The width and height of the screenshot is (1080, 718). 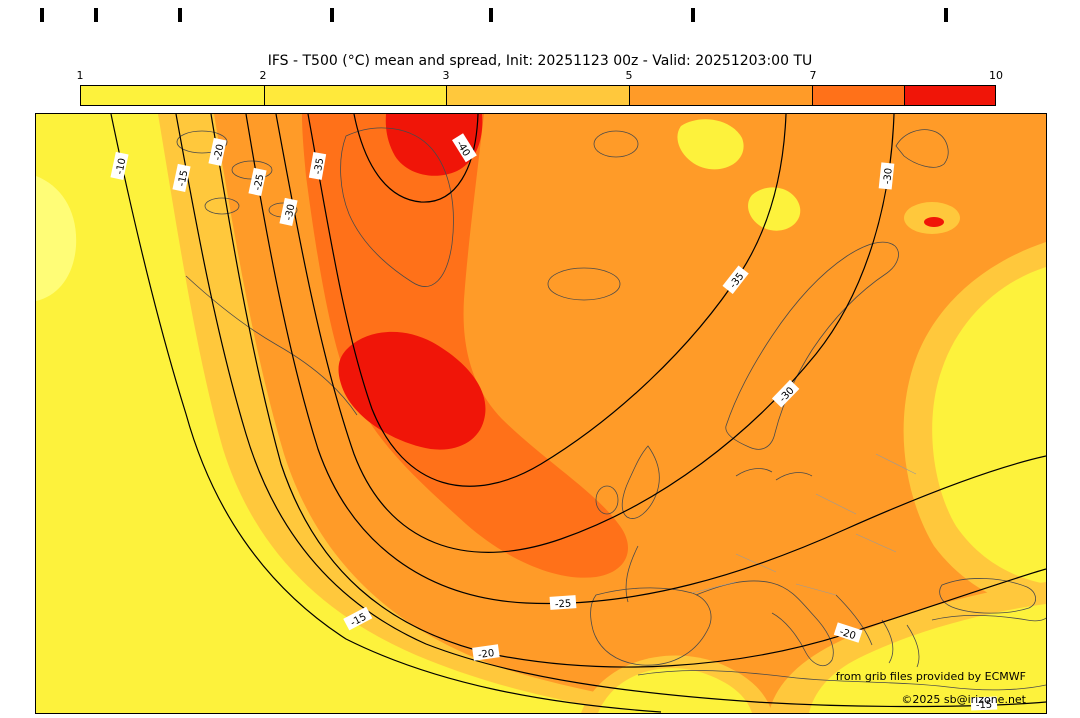 I want to click on coast-denmark, so click(x=774, y=474).